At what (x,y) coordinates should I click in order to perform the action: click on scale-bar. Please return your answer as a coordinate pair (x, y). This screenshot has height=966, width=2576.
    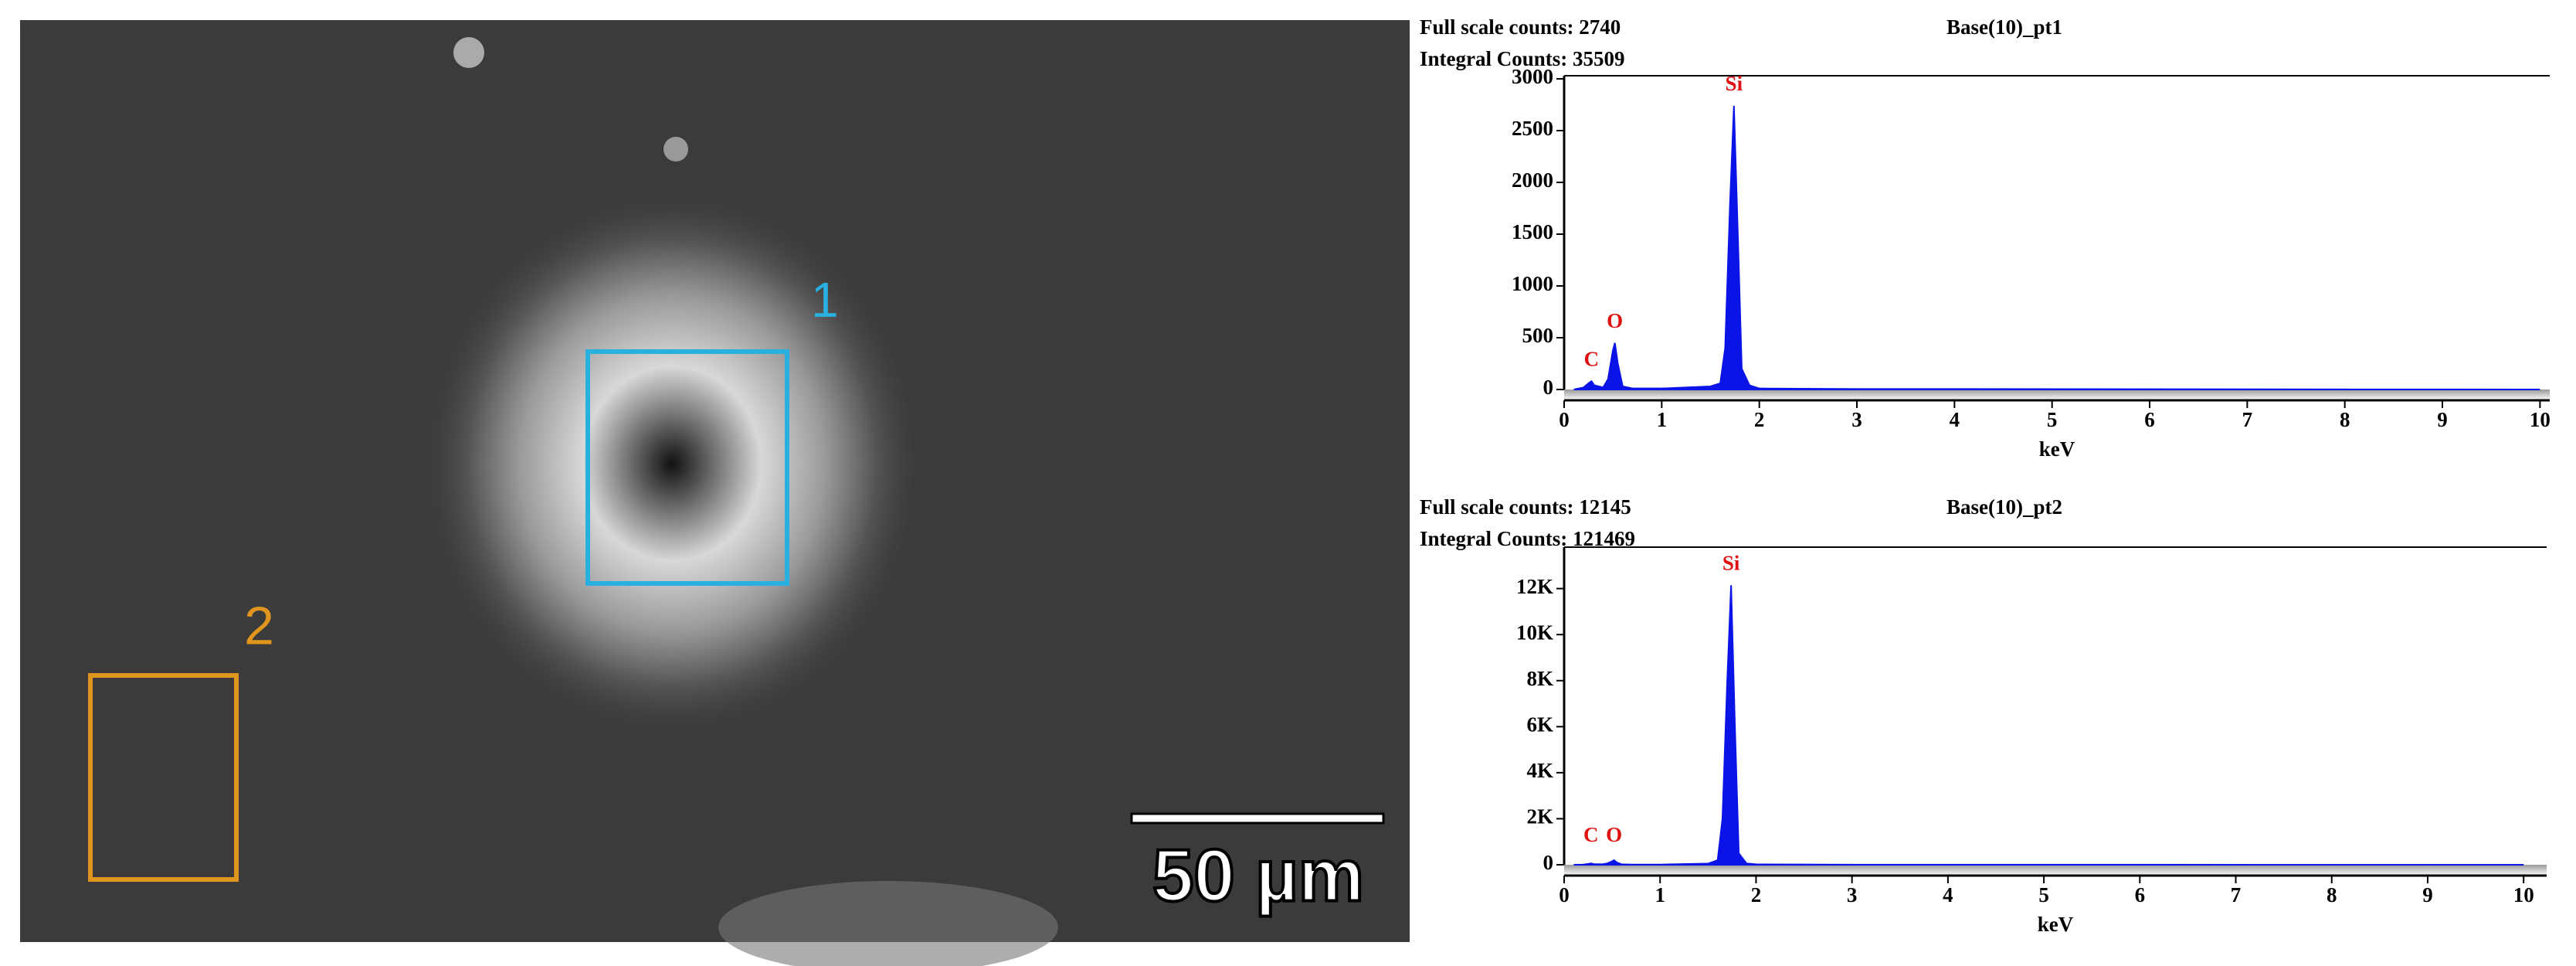
    Looking at the image, I should click on (1257, 819).